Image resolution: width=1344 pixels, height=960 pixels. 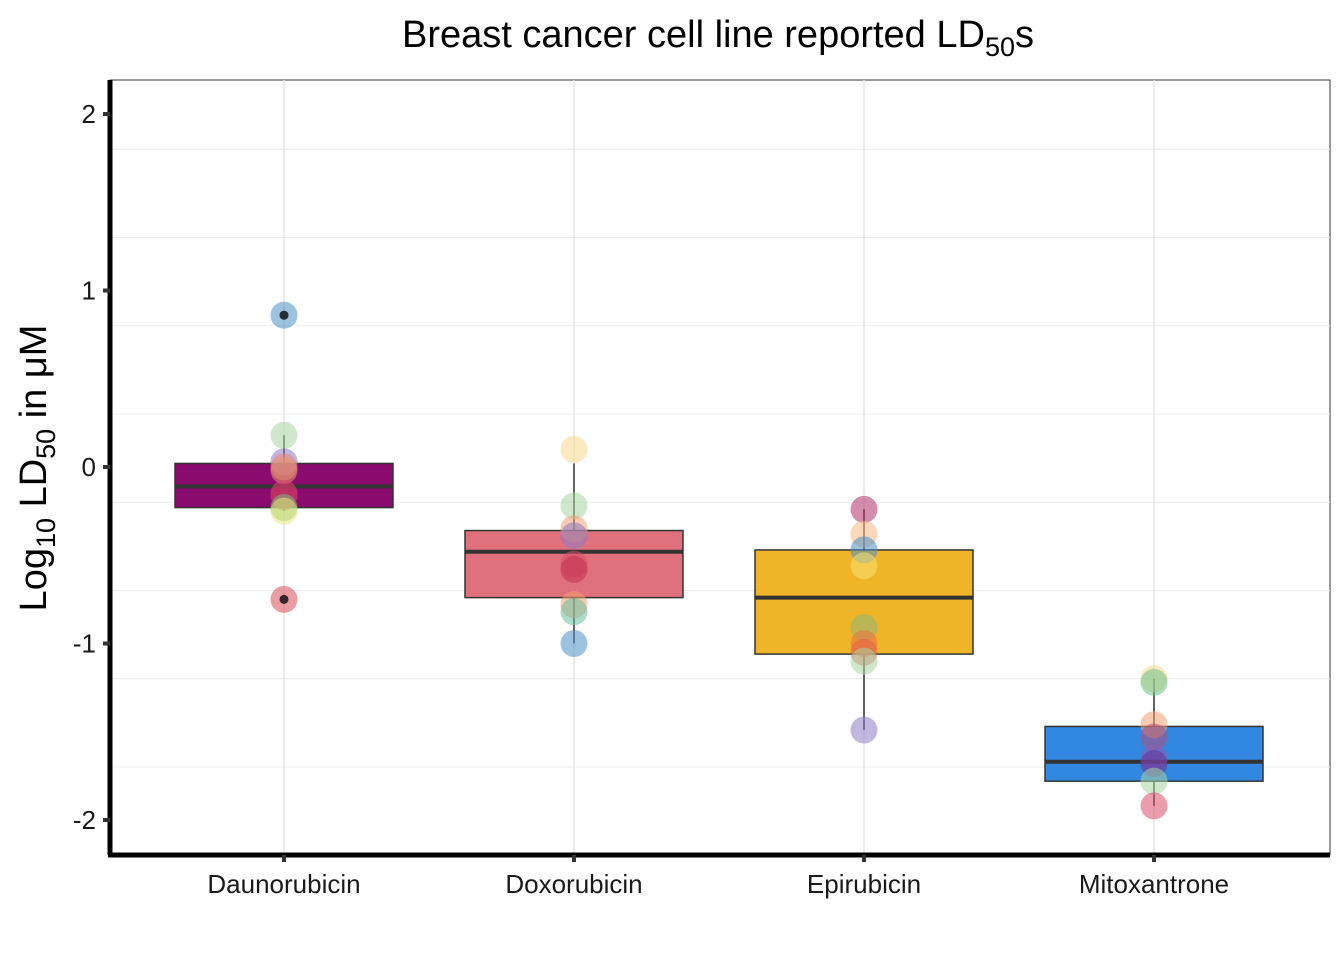 What do you see at coordinates (84, 820) in the screenshot?
I see `y-tick-label: -2` at bounding box center [84, 820].